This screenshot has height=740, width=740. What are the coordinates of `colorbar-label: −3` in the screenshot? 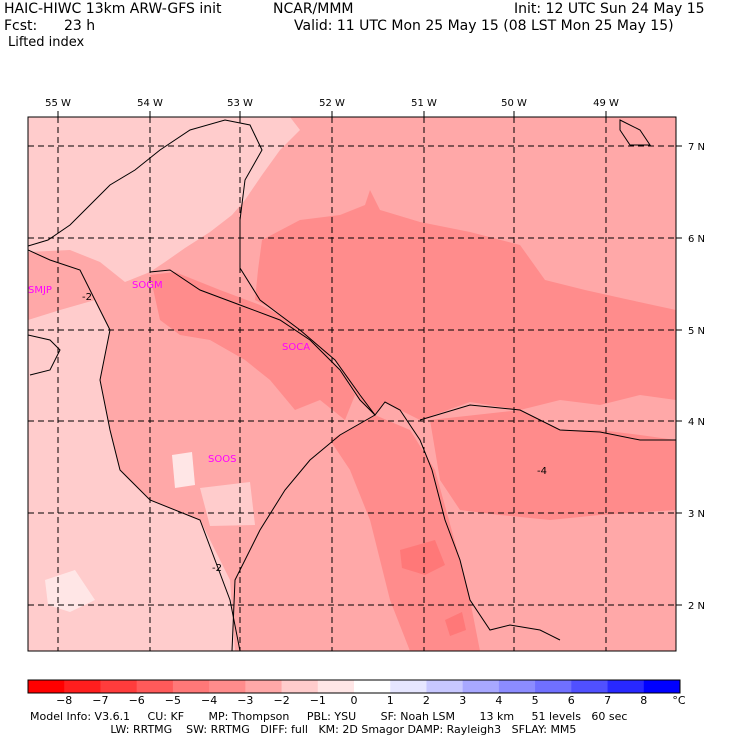 It's located at (245, 700).